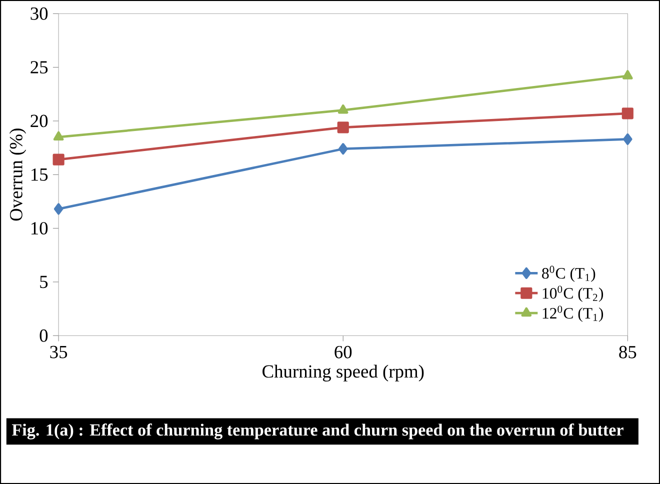  I want to click on y-tick-label: 30, so click(39, 13).